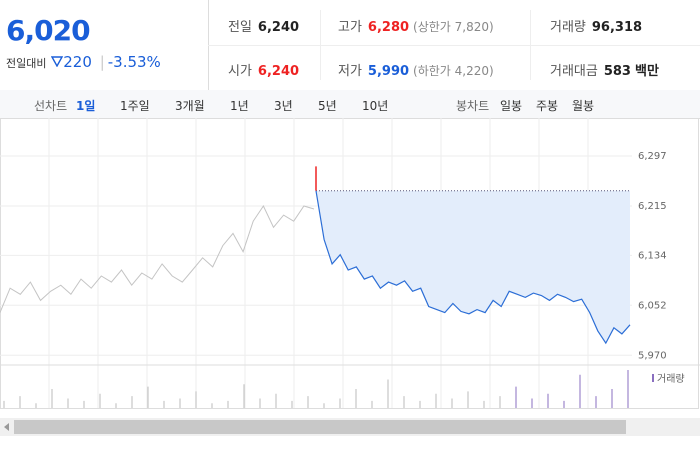 Image resolution: width=700 pixels, height=450 pixels. Describe the element at coordinates (283, 106) in the screenshot. I see `tab: 3년` at that location.